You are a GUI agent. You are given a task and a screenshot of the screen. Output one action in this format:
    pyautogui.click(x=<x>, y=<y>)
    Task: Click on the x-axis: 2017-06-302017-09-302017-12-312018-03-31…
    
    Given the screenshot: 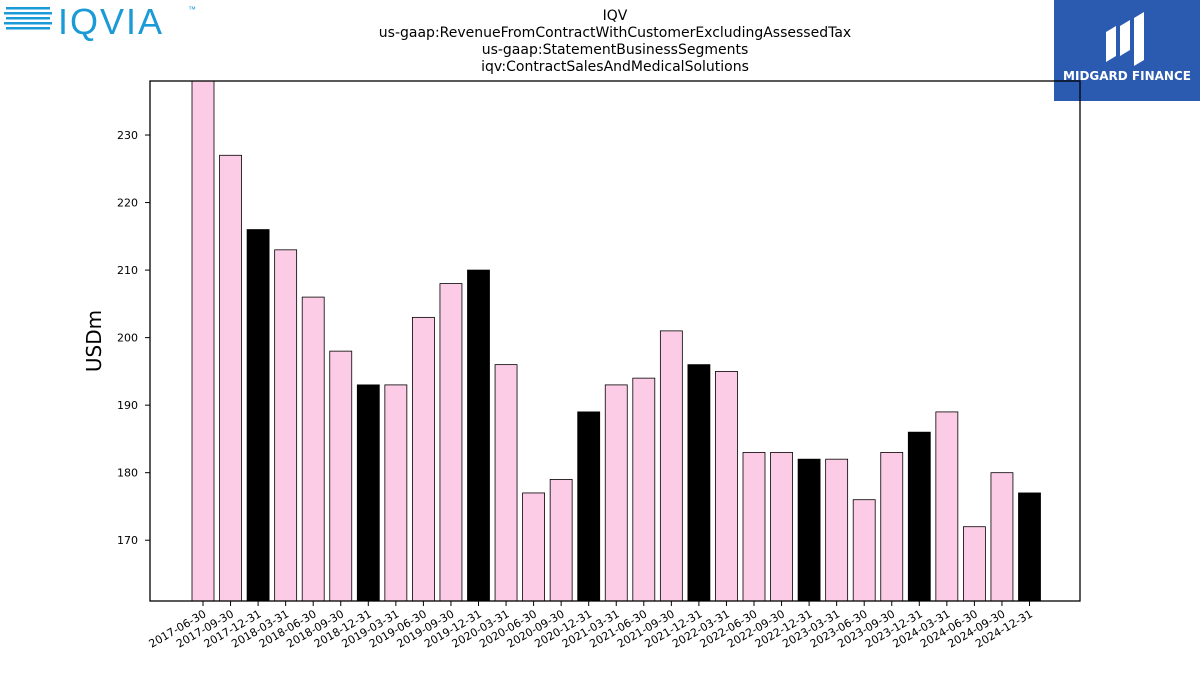 What is the action you would take?
    pyautogui.click(x=591, y=626)
    